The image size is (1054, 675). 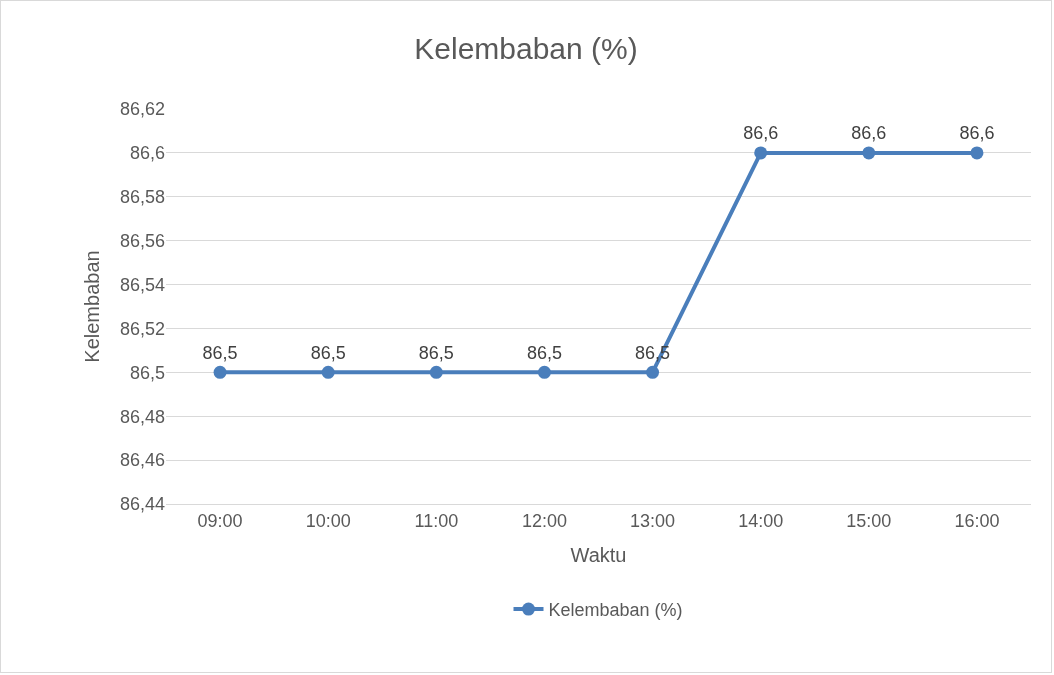 I want to click on x-tick-label: 11:00, so click(x=436, y=520).